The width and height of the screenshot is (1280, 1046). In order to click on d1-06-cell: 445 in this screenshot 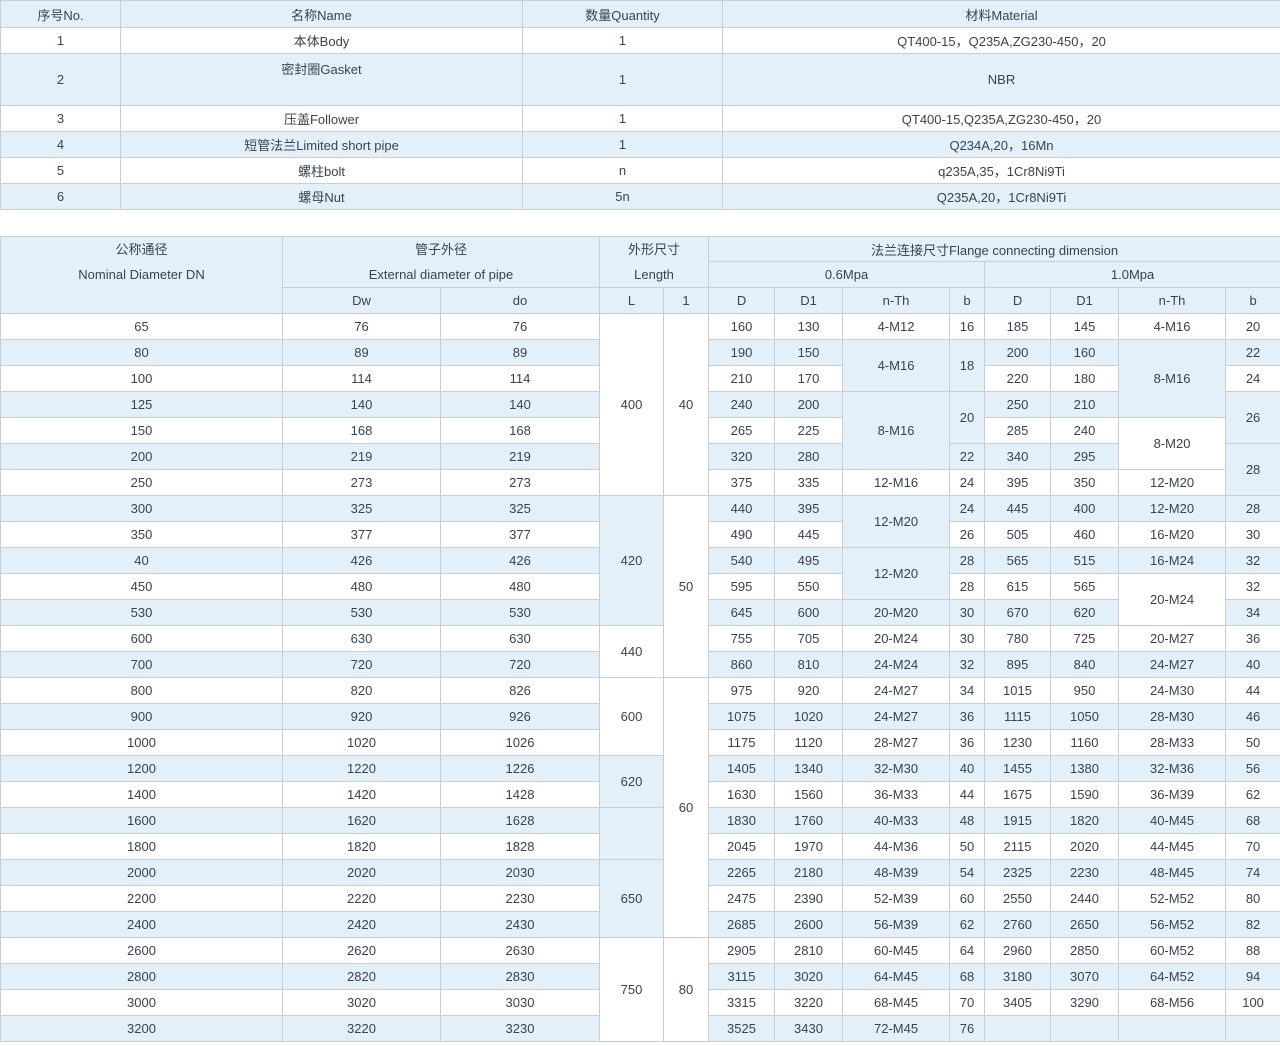, I will do `click(809, 534)`.